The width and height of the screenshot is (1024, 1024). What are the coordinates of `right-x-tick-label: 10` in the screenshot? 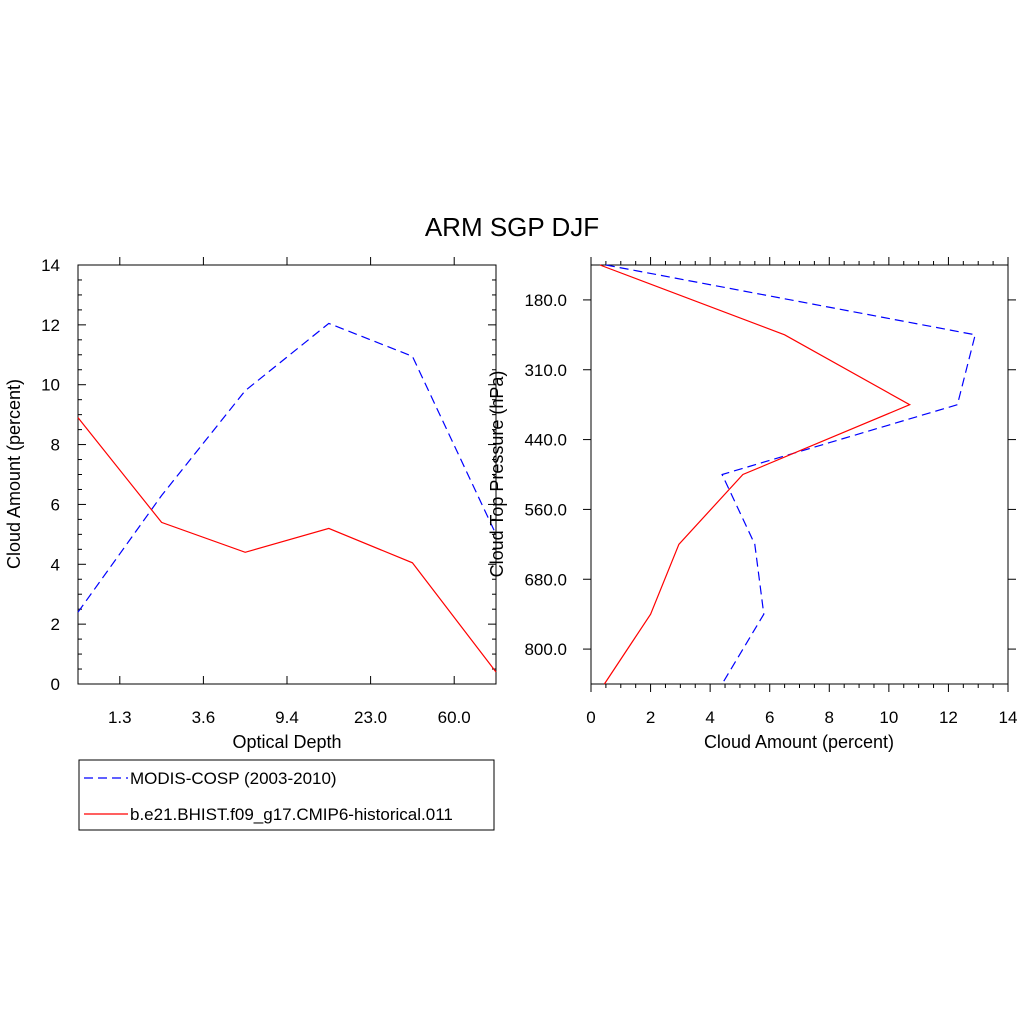 It's located at (888, 717).